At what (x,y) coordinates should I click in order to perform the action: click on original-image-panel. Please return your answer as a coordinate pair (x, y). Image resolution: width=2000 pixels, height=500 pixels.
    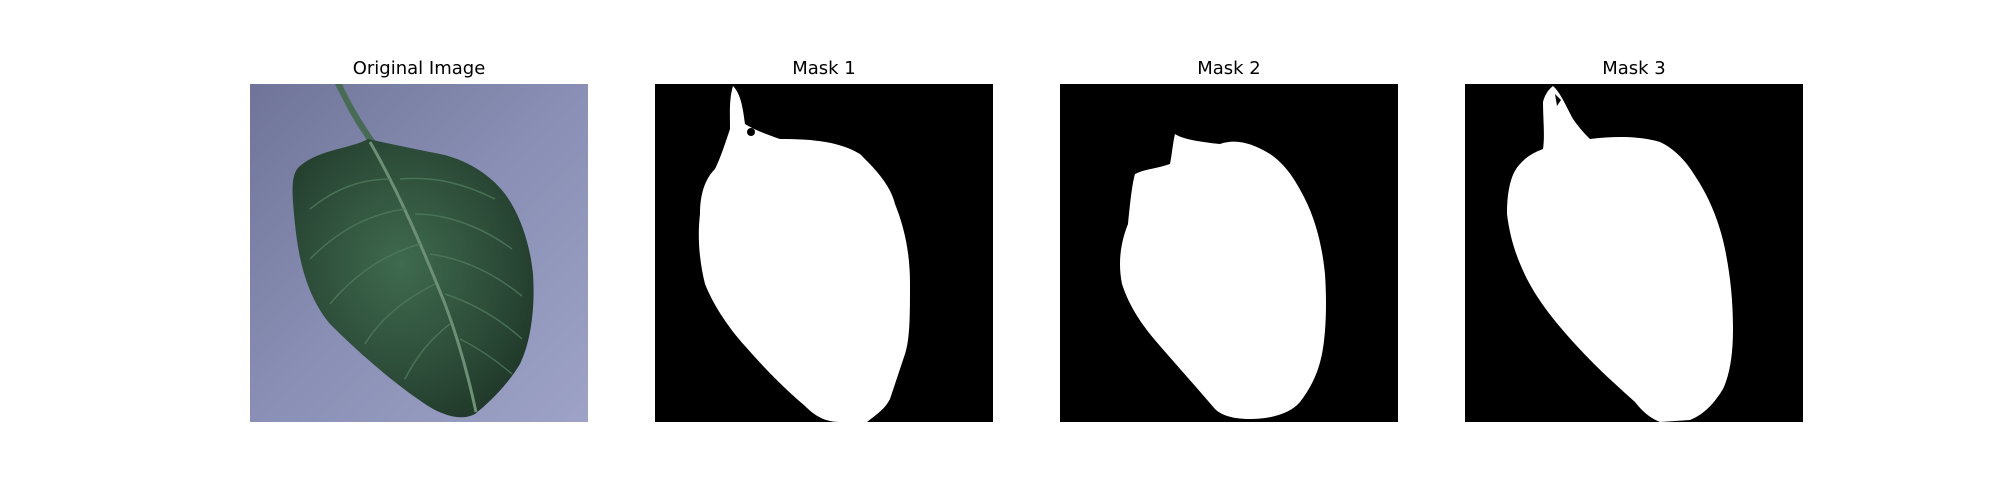
    Looking at the image, I should click on (419, 253).